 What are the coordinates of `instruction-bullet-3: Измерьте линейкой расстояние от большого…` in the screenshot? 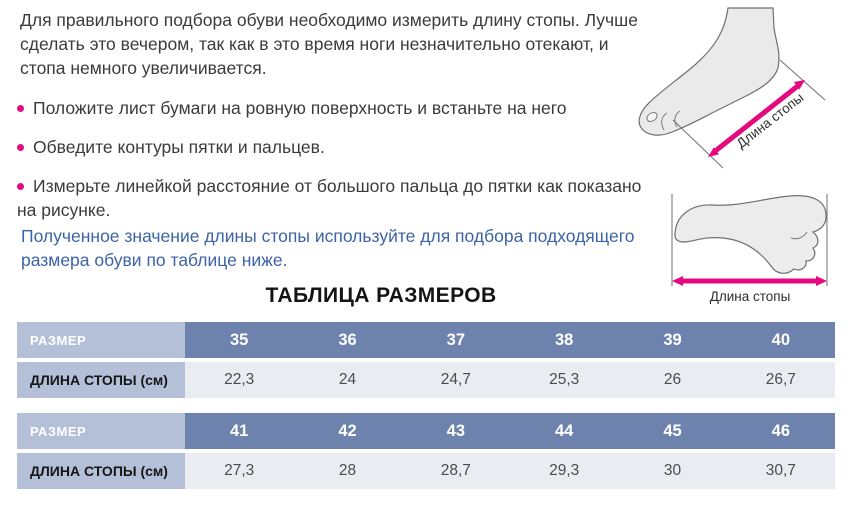 It's located at (331, 198).